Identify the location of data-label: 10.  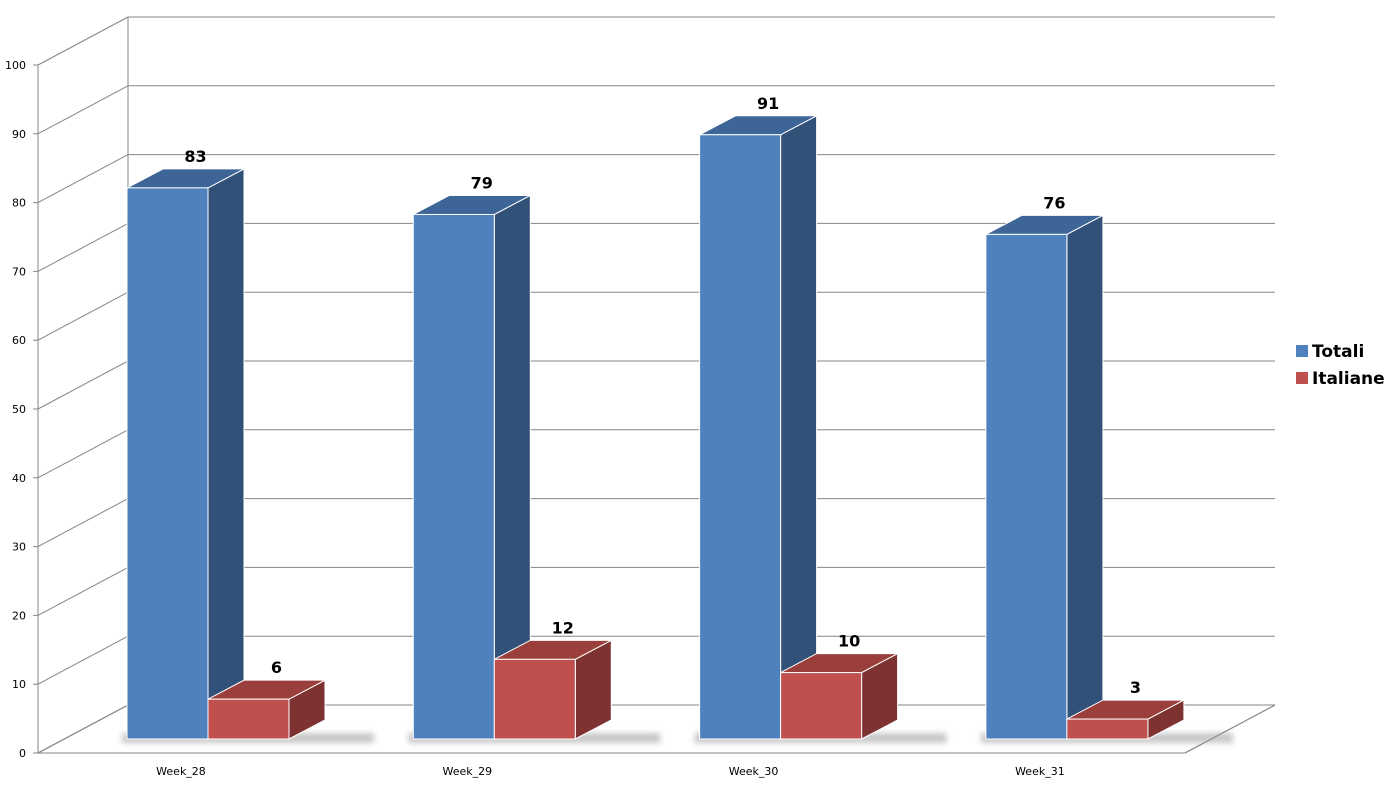
(849, 641).